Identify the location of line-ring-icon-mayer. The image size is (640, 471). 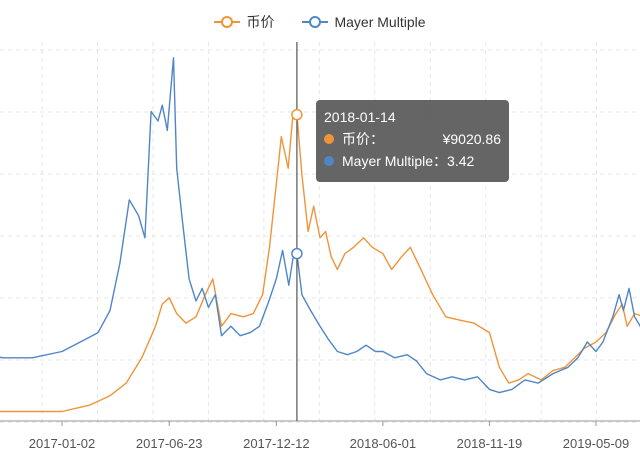
(315, 22).